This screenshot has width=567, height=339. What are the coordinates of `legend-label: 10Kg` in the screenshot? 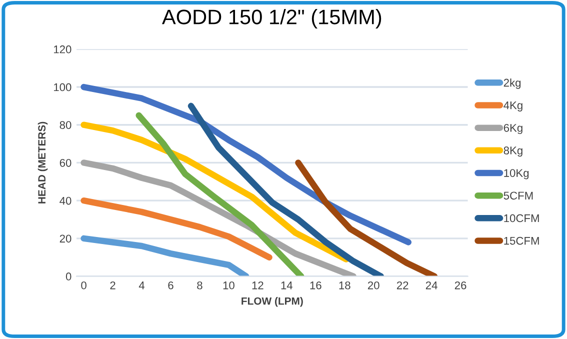 It's located at (516, 174).